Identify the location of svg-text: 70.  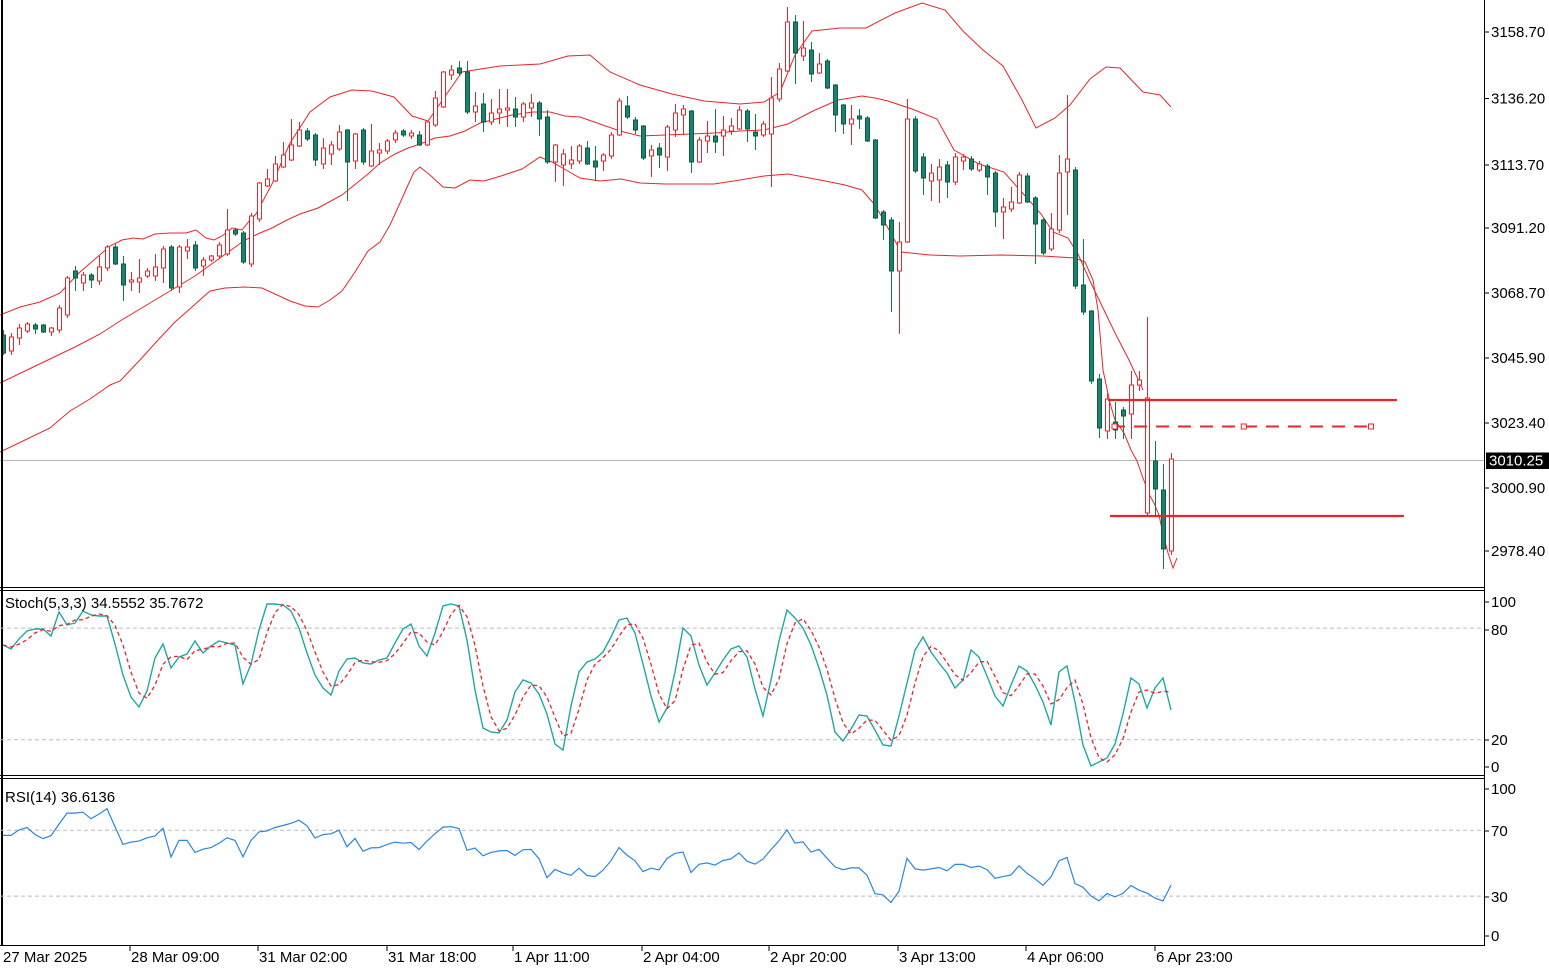
(1499, 831).